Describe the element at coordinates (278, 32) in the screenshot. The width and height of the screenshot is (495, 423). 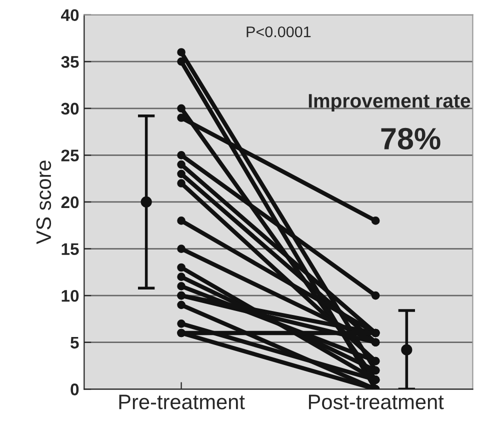
I see `annotation: P<0.0001` at that location.